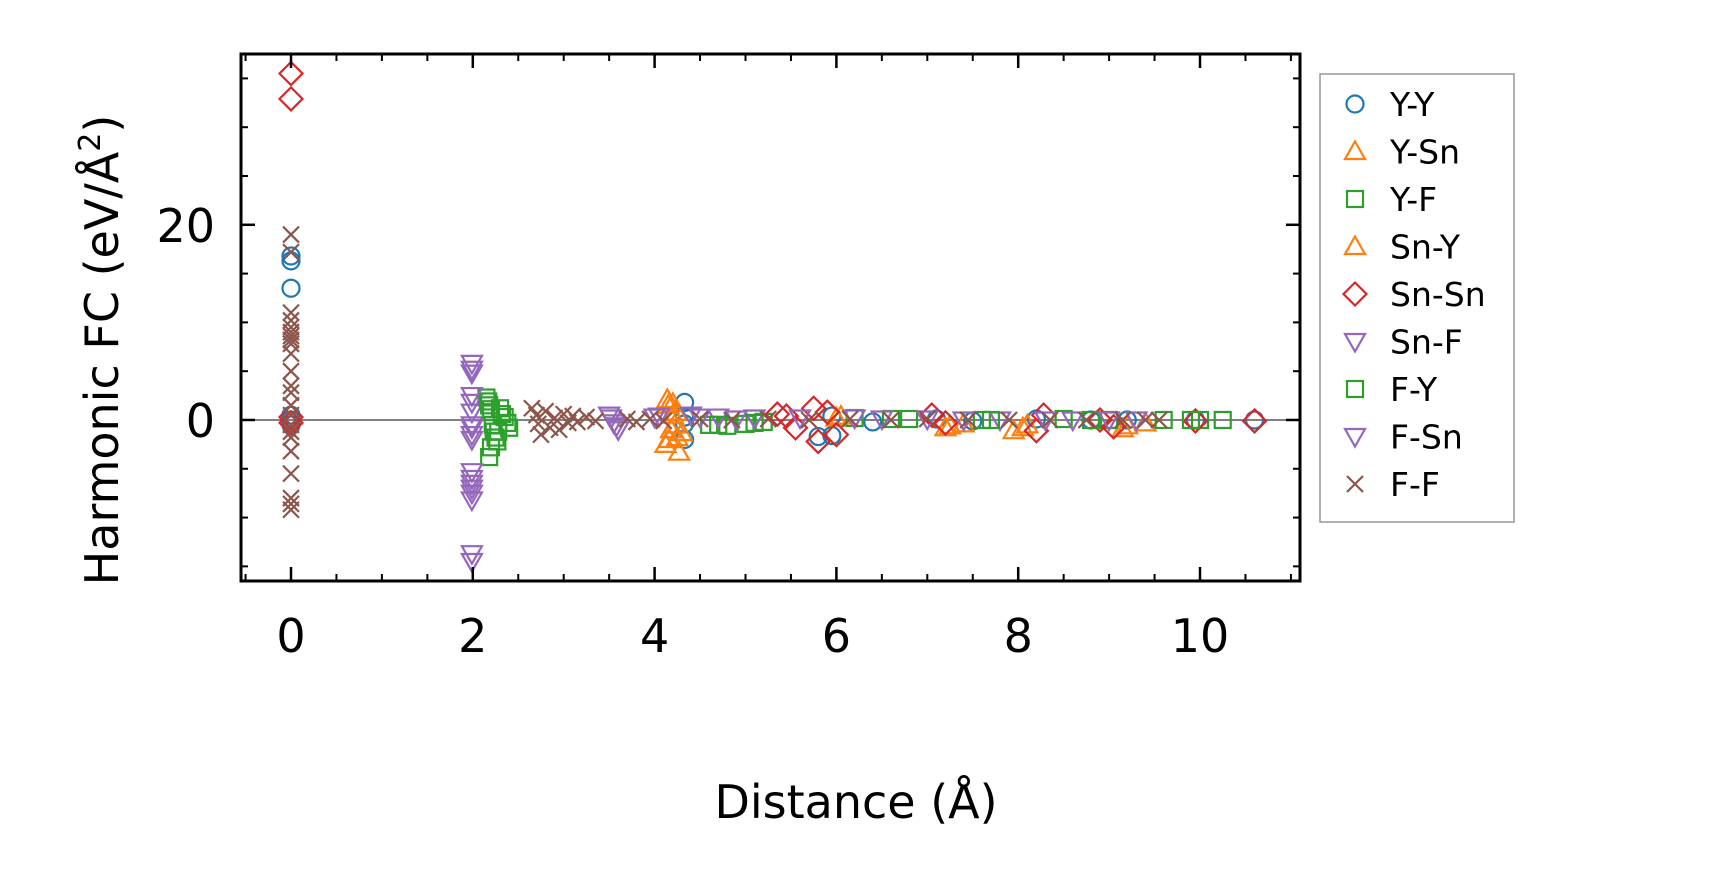 This screenshot has height=883, width=1718. What do you see at coordinates (1425, 247) in the screenshot?
I see `legend-label: Sn-Y` at bounding box center [1425, 247].